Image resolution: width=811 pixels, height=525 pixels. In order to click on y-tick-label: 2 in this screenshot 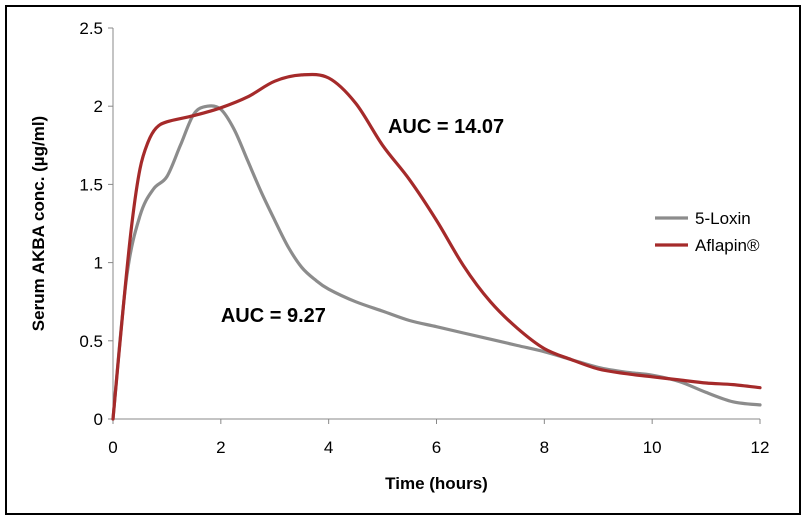, I will do `click(98, 106)`.